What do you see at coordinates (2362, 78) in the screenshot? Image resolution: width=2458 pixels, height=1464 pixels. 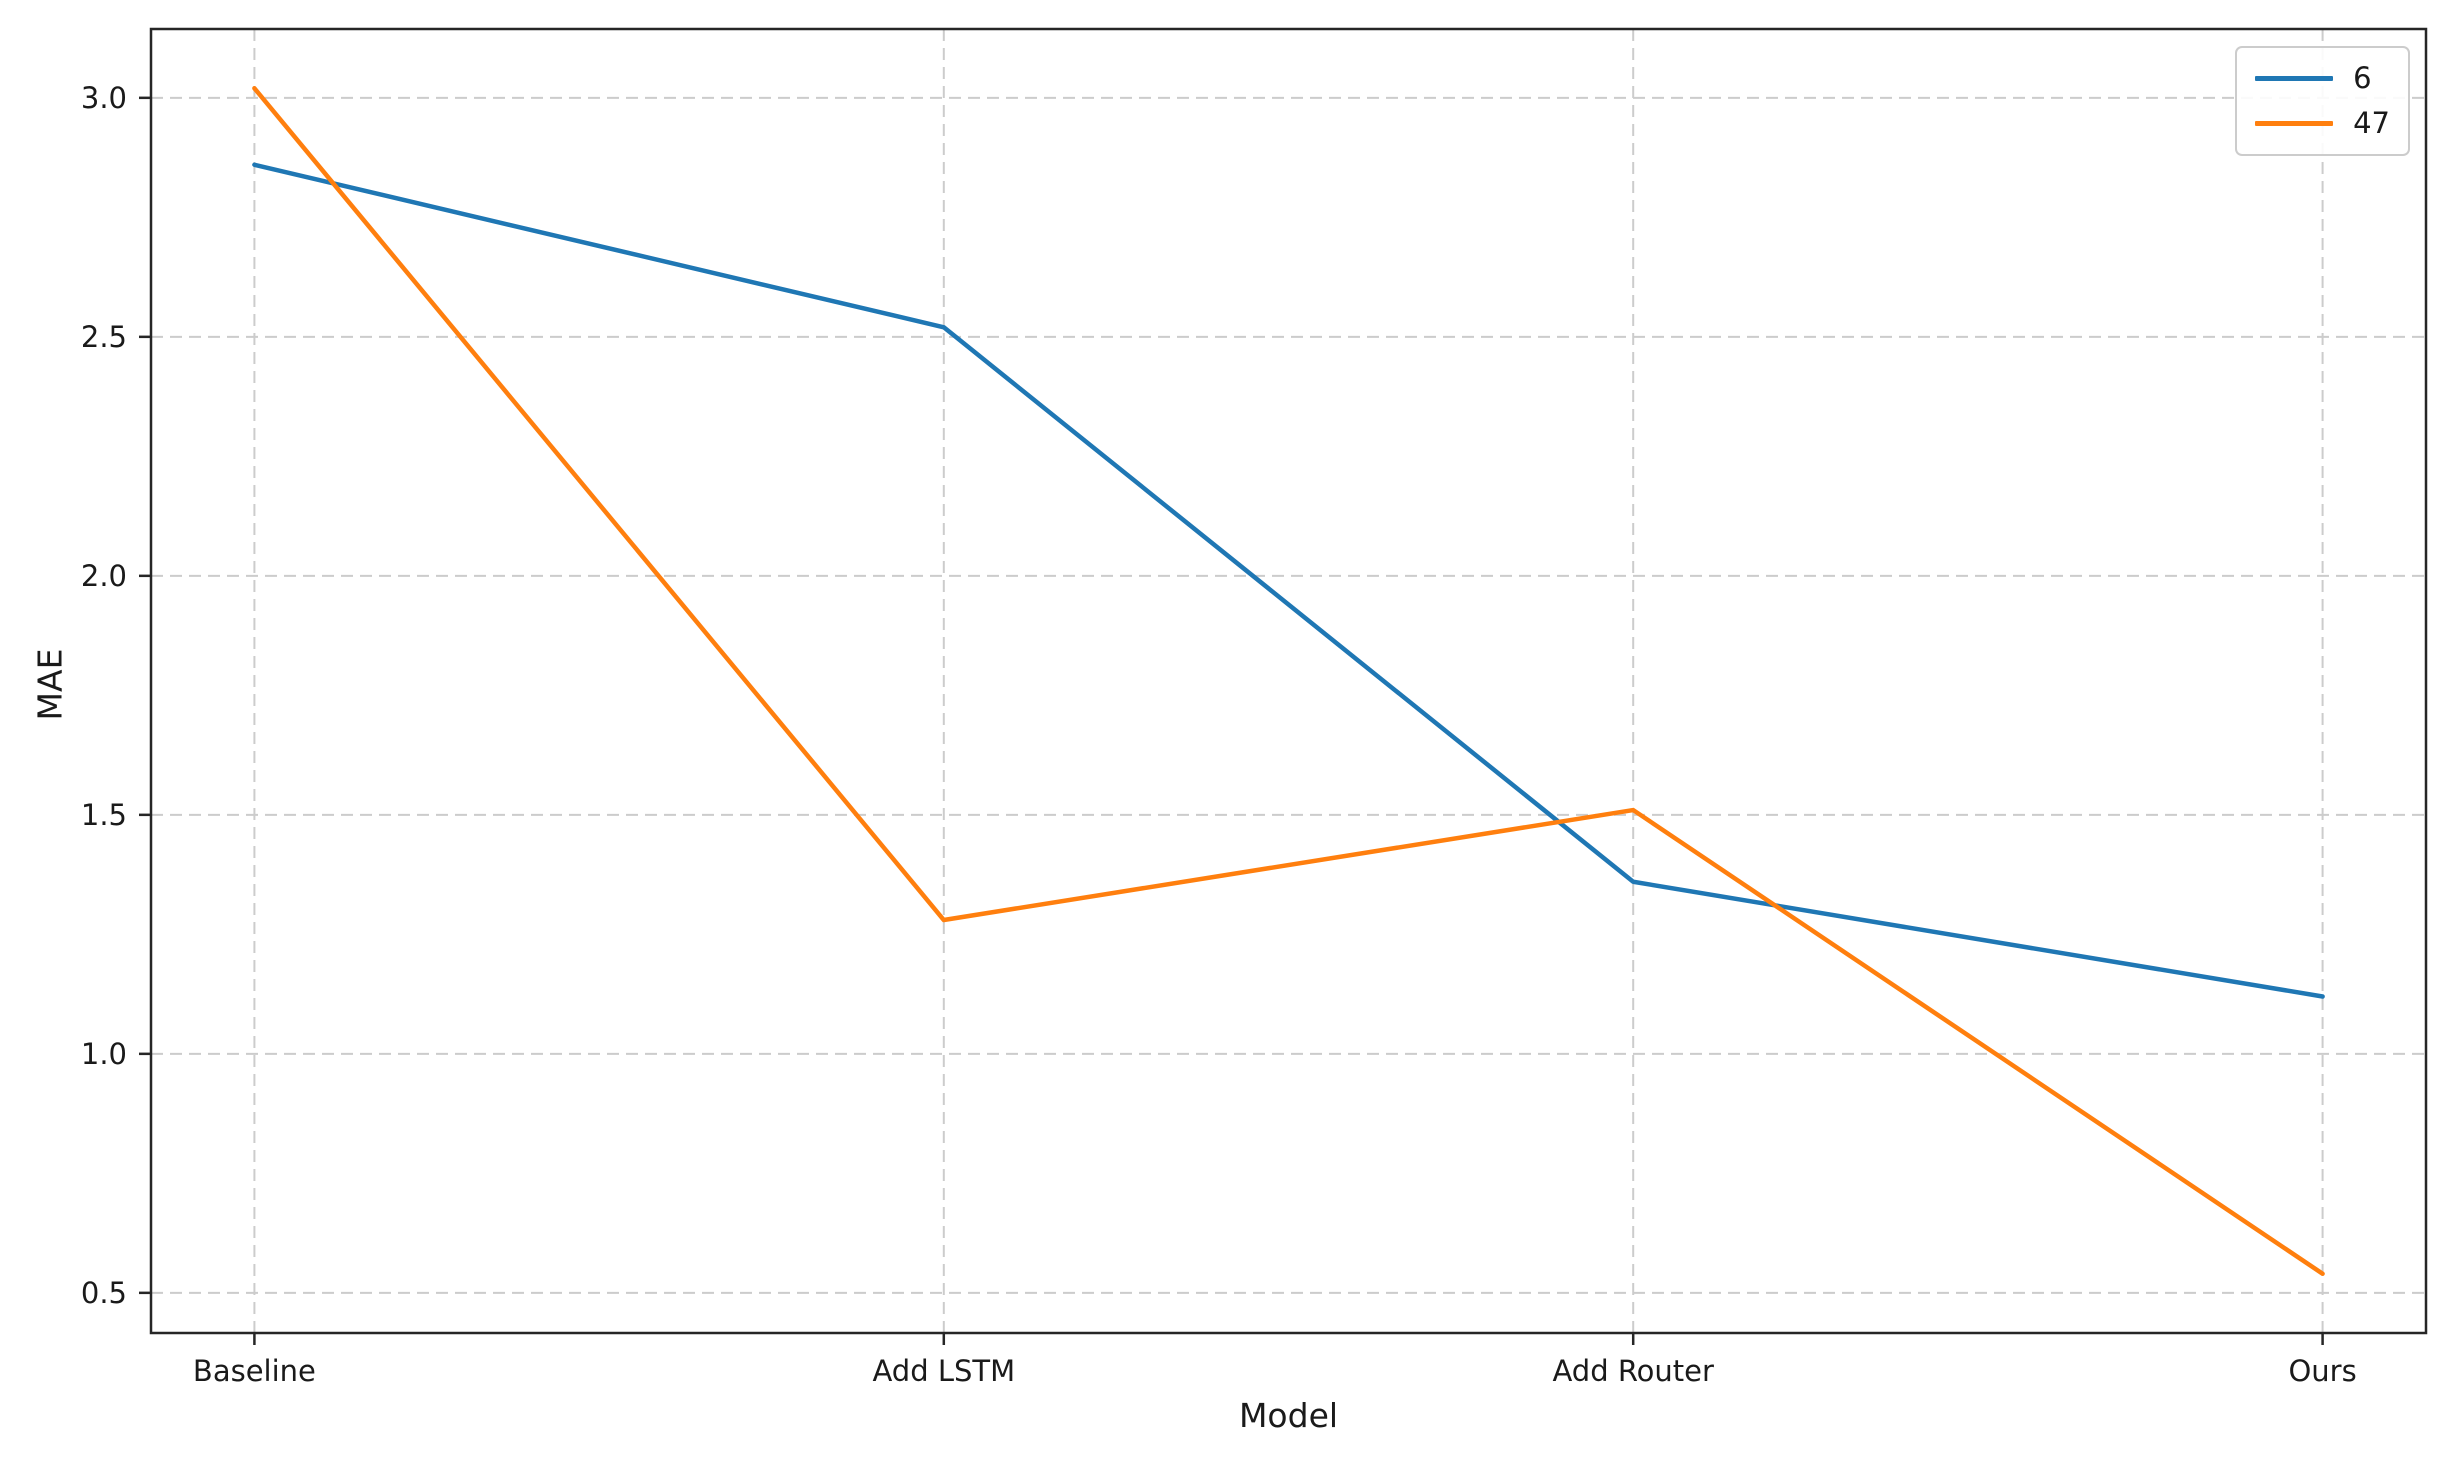 I see `legend-label: 6` at bounding box center [2362, 78].